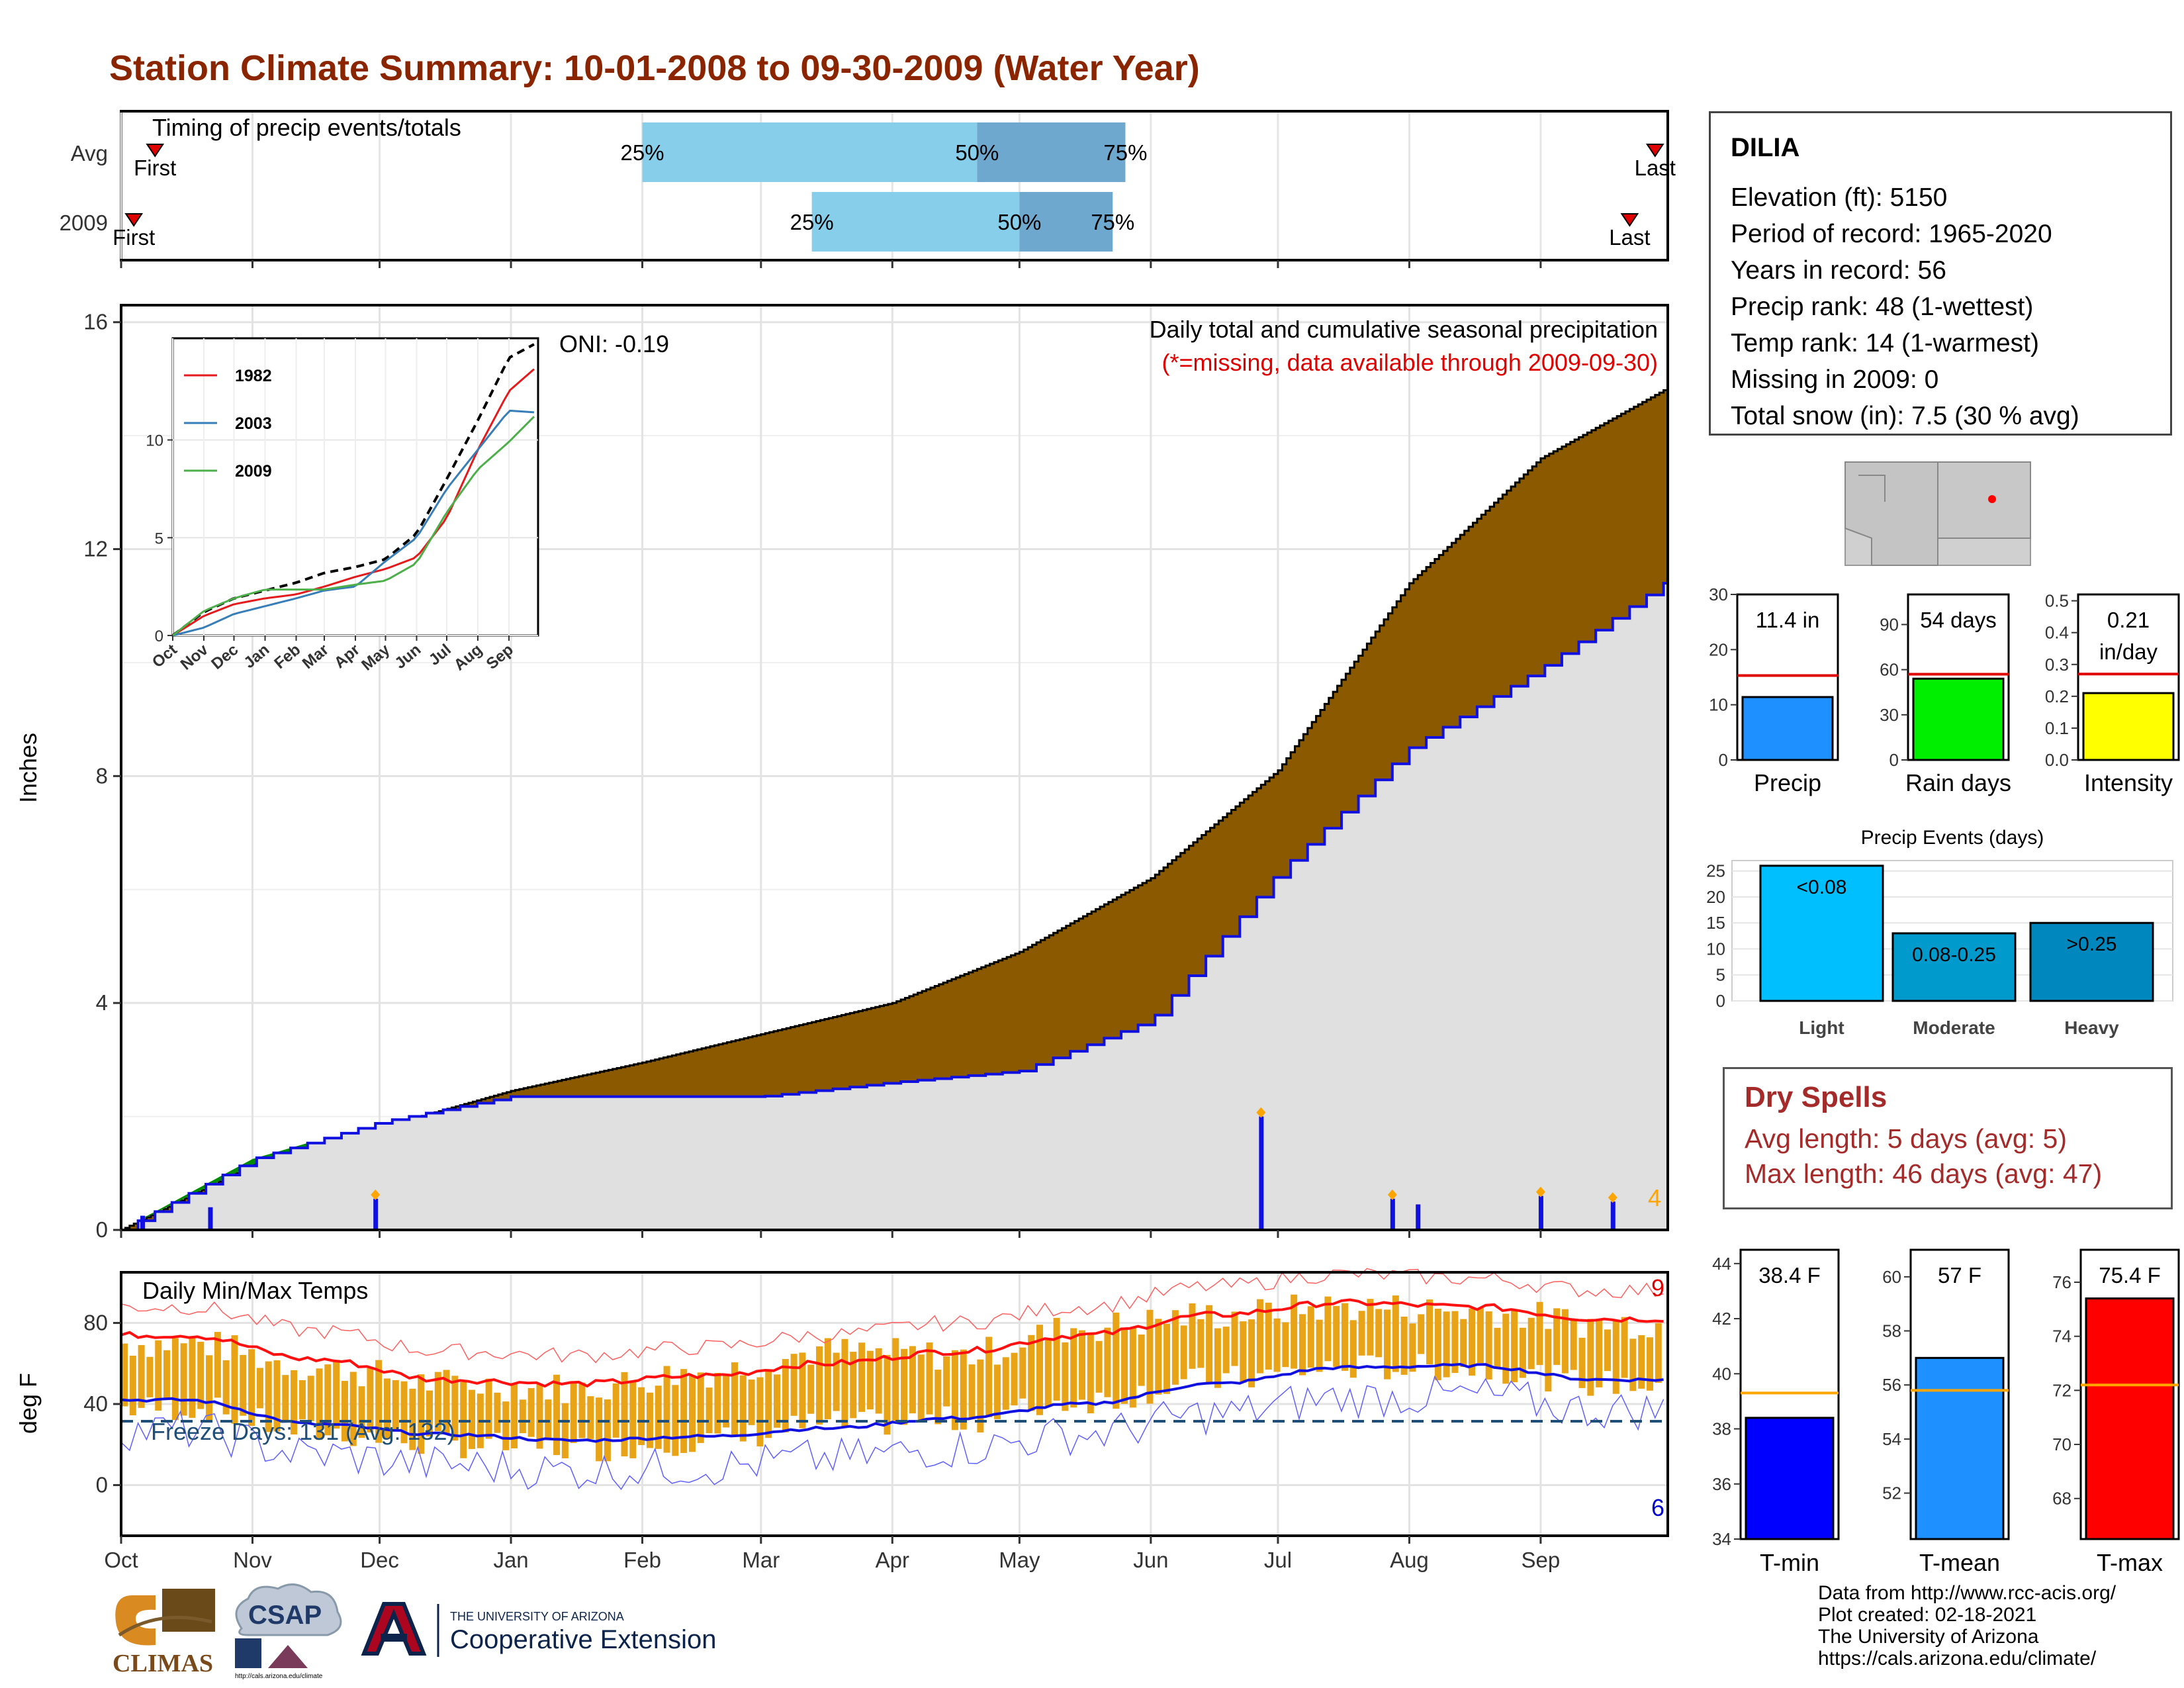 Image resolution: width=2184 pixels, height=1688 pixels. I want to click on mini-bar-y-tick-label: 0.0, so click(2057, 760).